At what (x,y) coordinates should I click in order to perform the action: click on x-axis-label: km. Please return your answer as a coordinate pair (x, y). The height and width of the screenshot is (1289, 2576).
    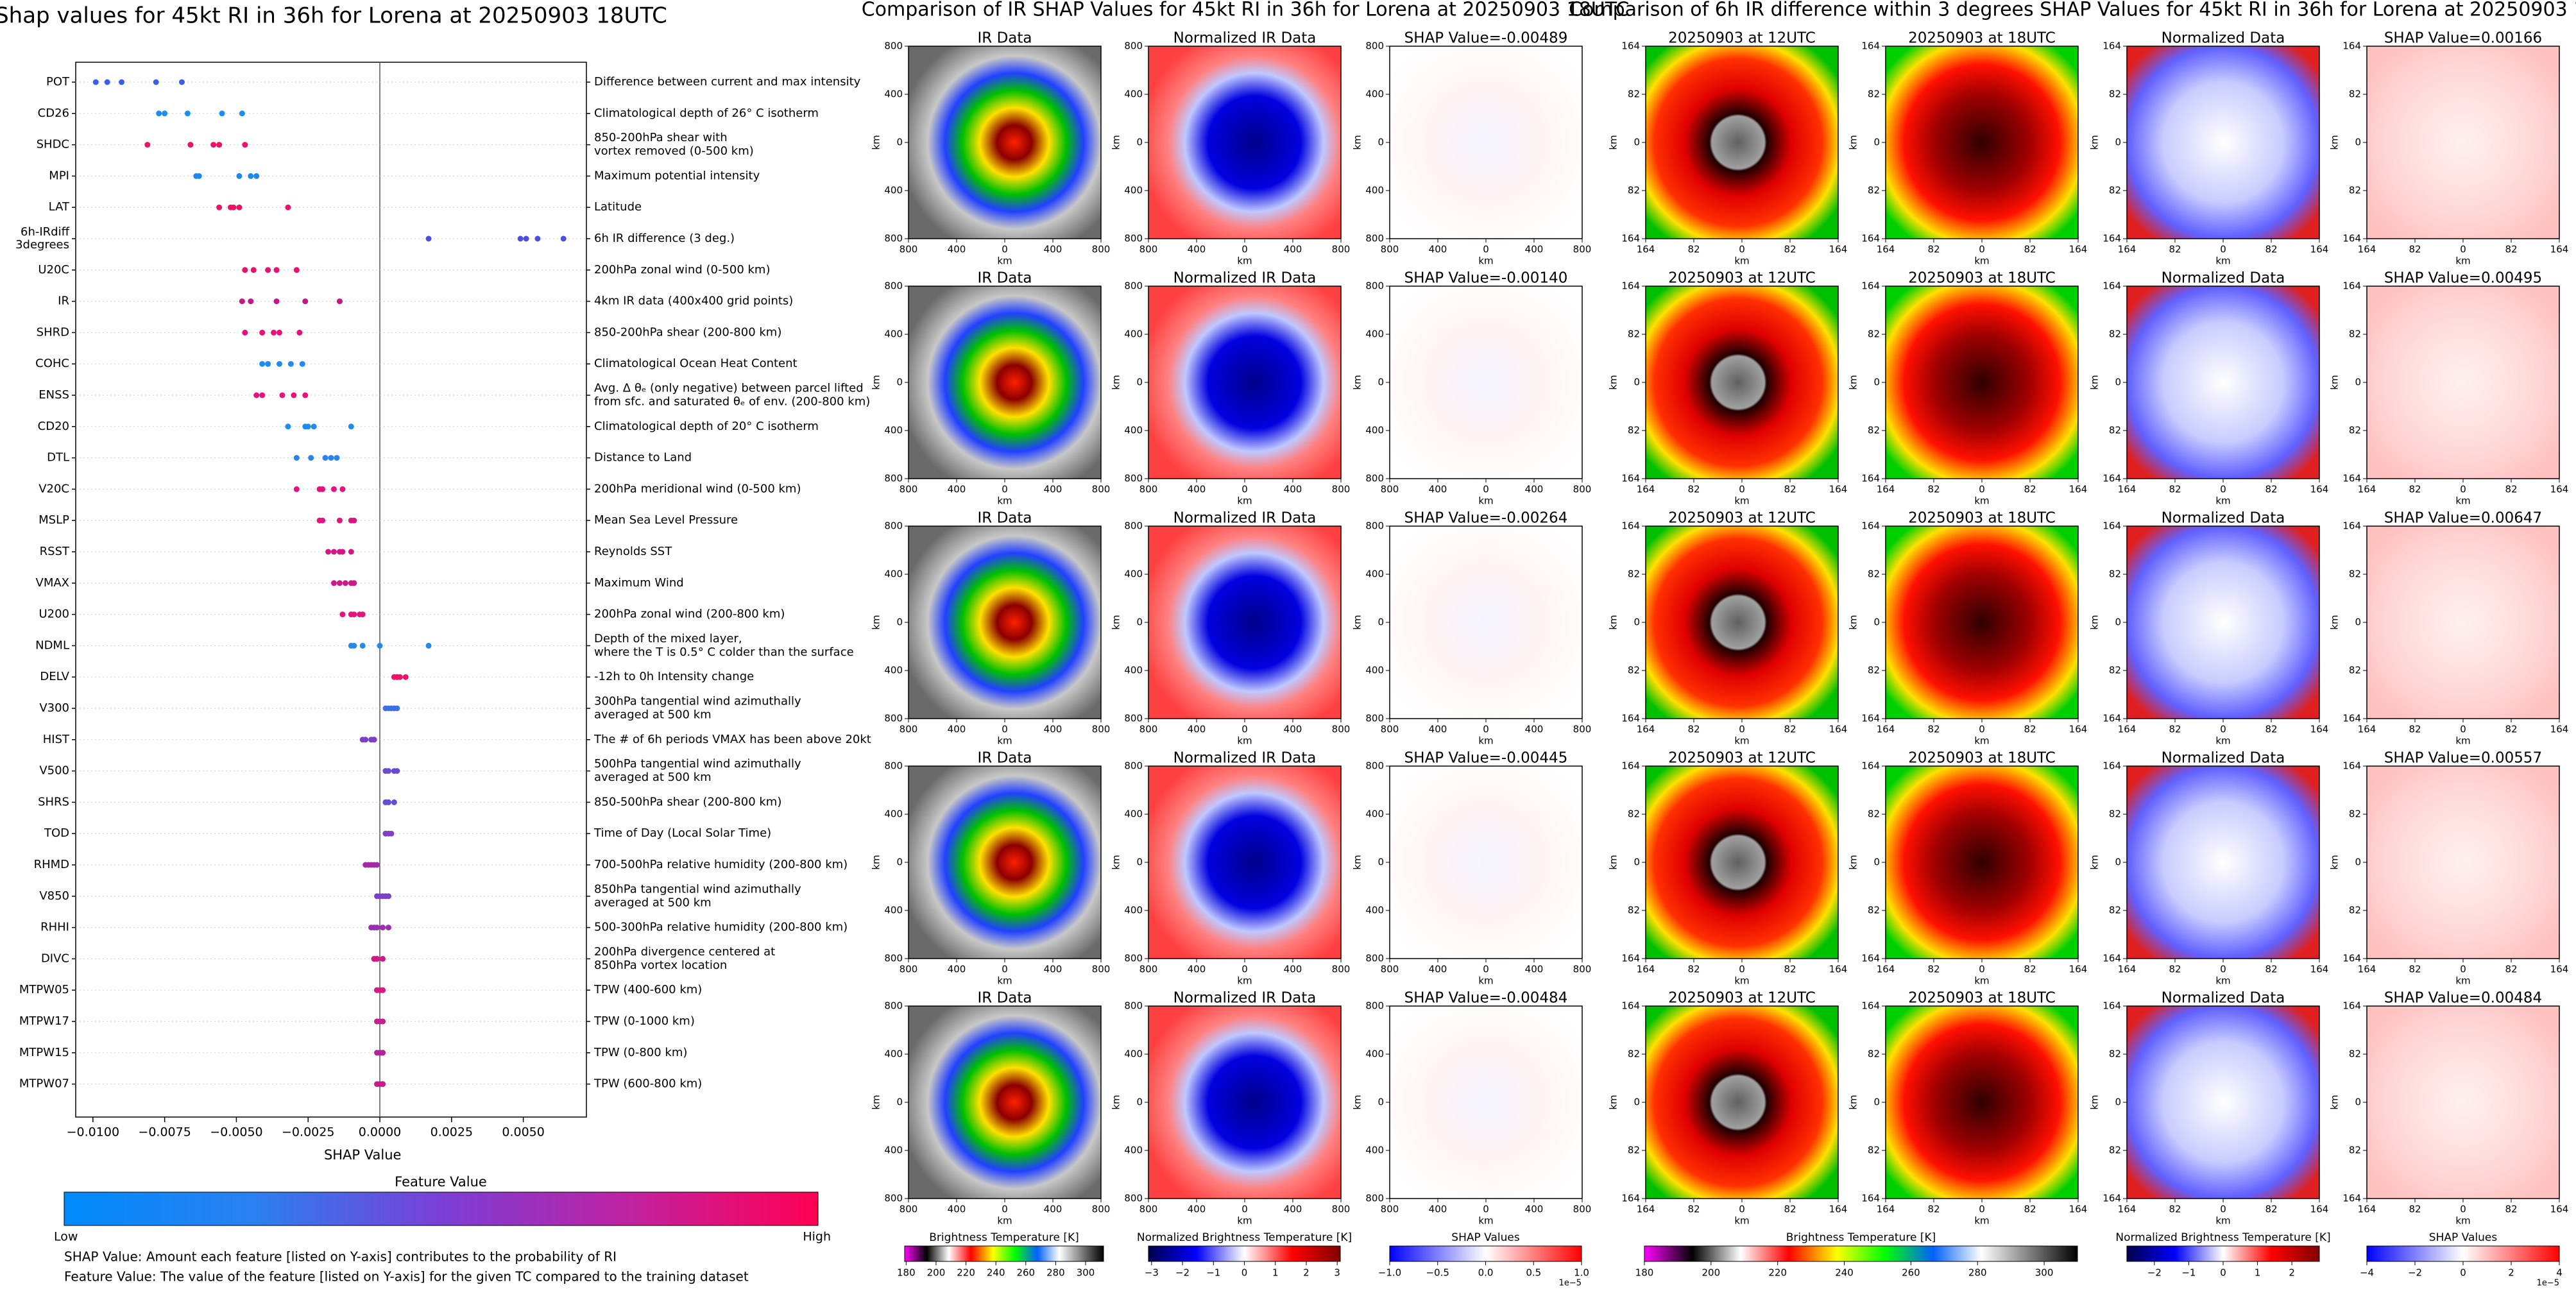
    Looking at the image, I should click on (1244, 501).